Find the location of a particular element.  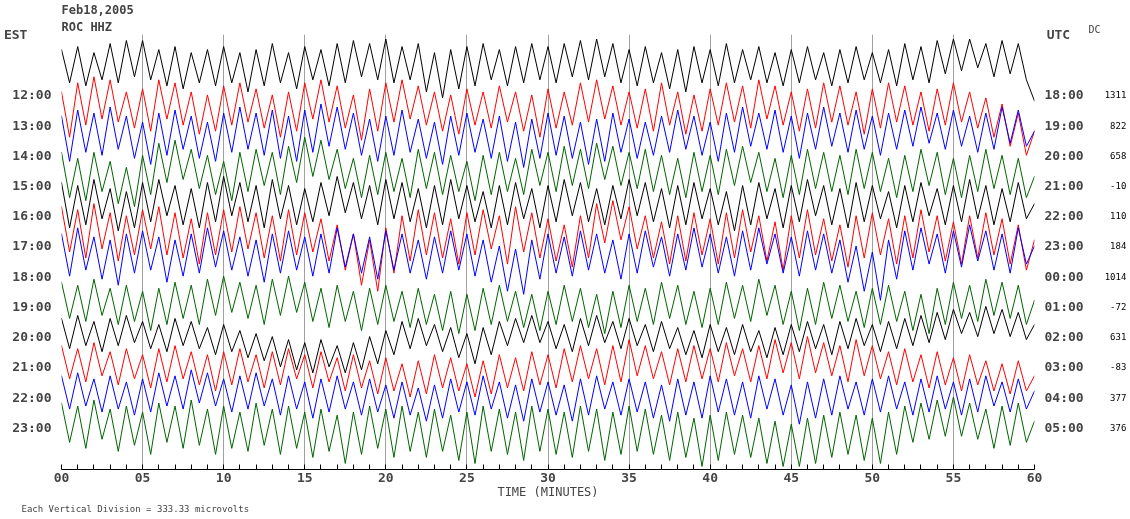

y-tick-label: 12:00 is located at coordinates (32, 95).